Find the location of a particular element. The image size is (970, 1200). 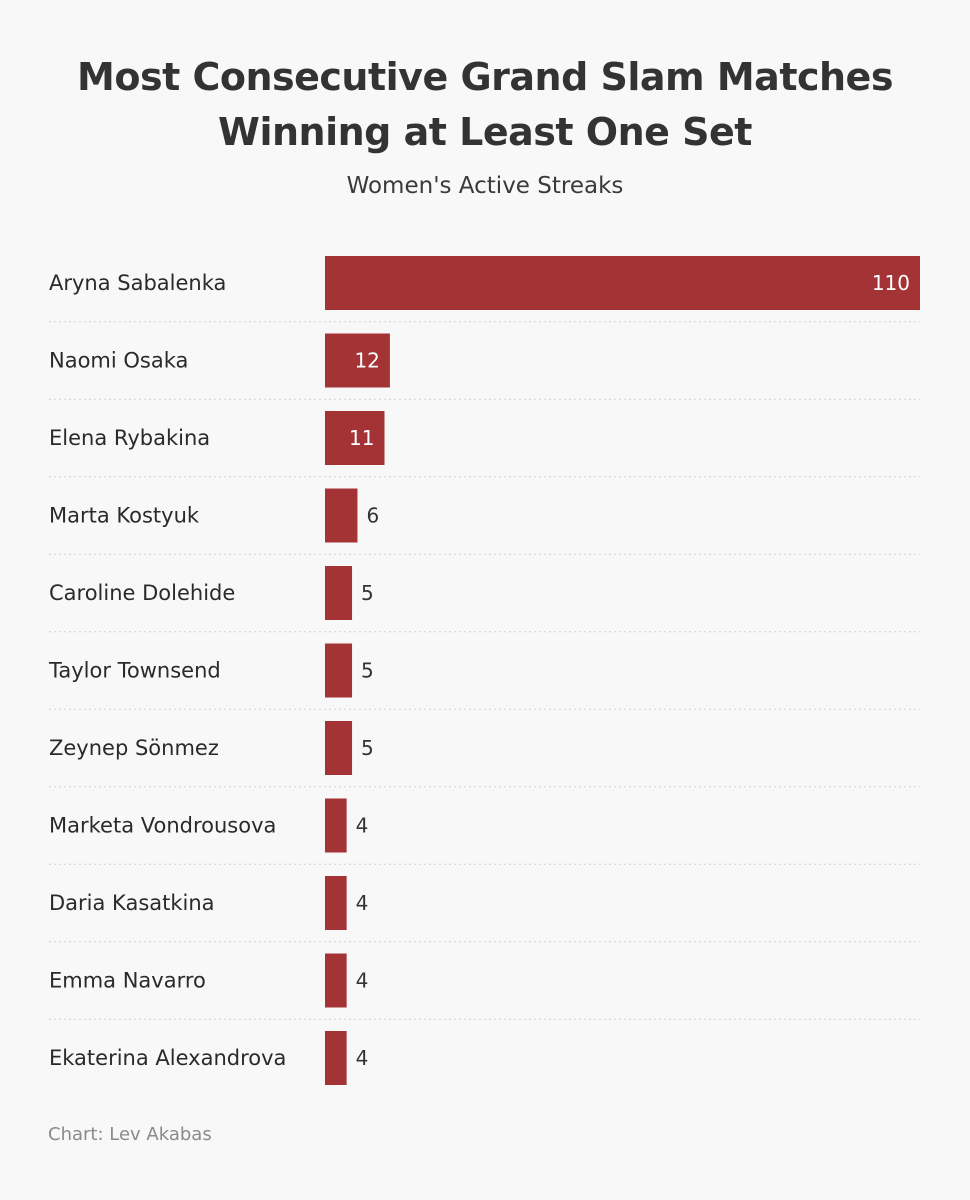

category-label: Taylor Townsend is located at coordinates (134, 671).